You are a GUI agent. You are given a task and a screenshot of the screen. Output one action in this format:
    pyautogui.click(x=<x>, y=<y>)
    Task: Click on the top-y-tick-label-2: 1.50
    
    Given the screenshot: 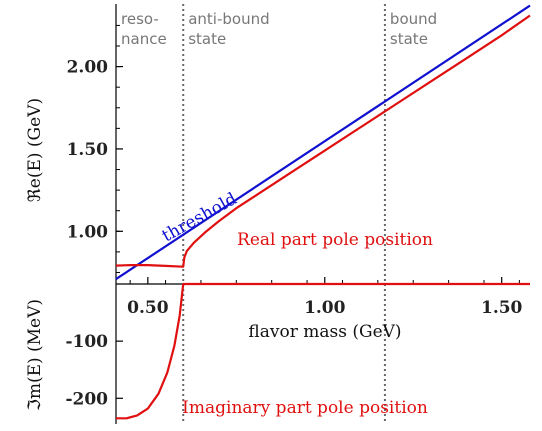 What is the action you would take?
    pyautogui.click(x=88, y=150)
    